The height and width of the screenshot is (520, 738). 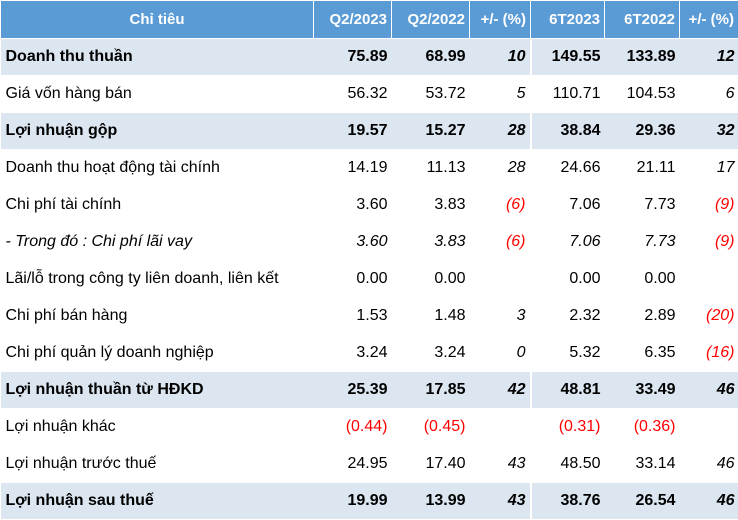 I want to click on cell-6t2022: 2.89, so click(x=642, y=316).